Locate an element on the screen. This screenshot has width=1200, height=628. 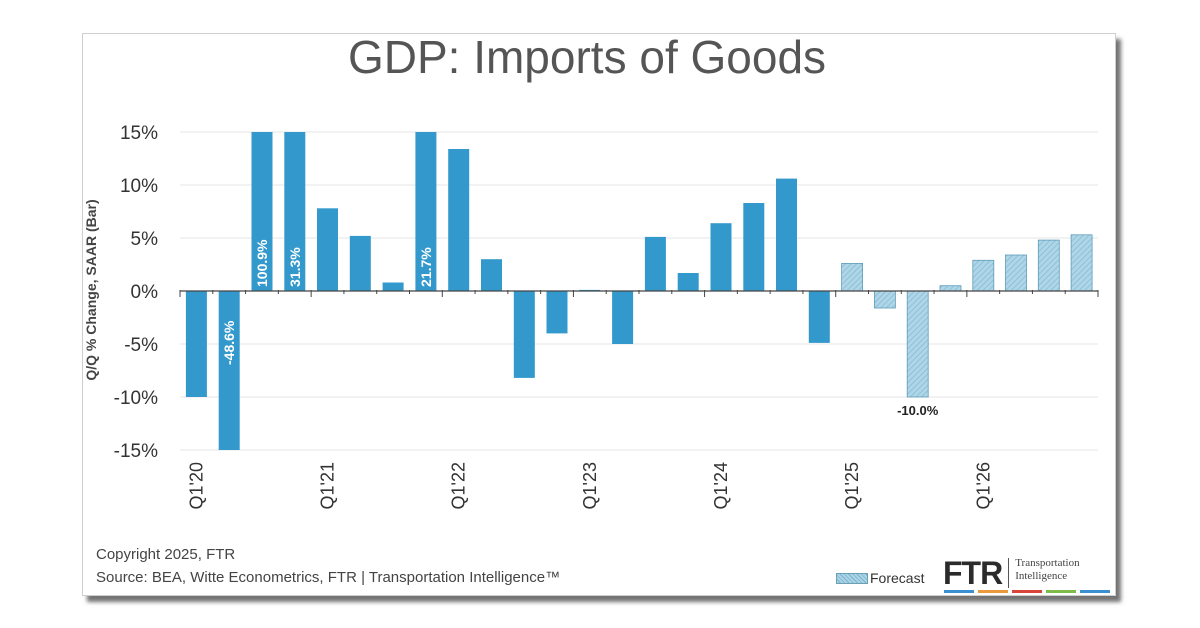
logo-tagline: Transportation Intelligence is located at coordinates (1047, 570).